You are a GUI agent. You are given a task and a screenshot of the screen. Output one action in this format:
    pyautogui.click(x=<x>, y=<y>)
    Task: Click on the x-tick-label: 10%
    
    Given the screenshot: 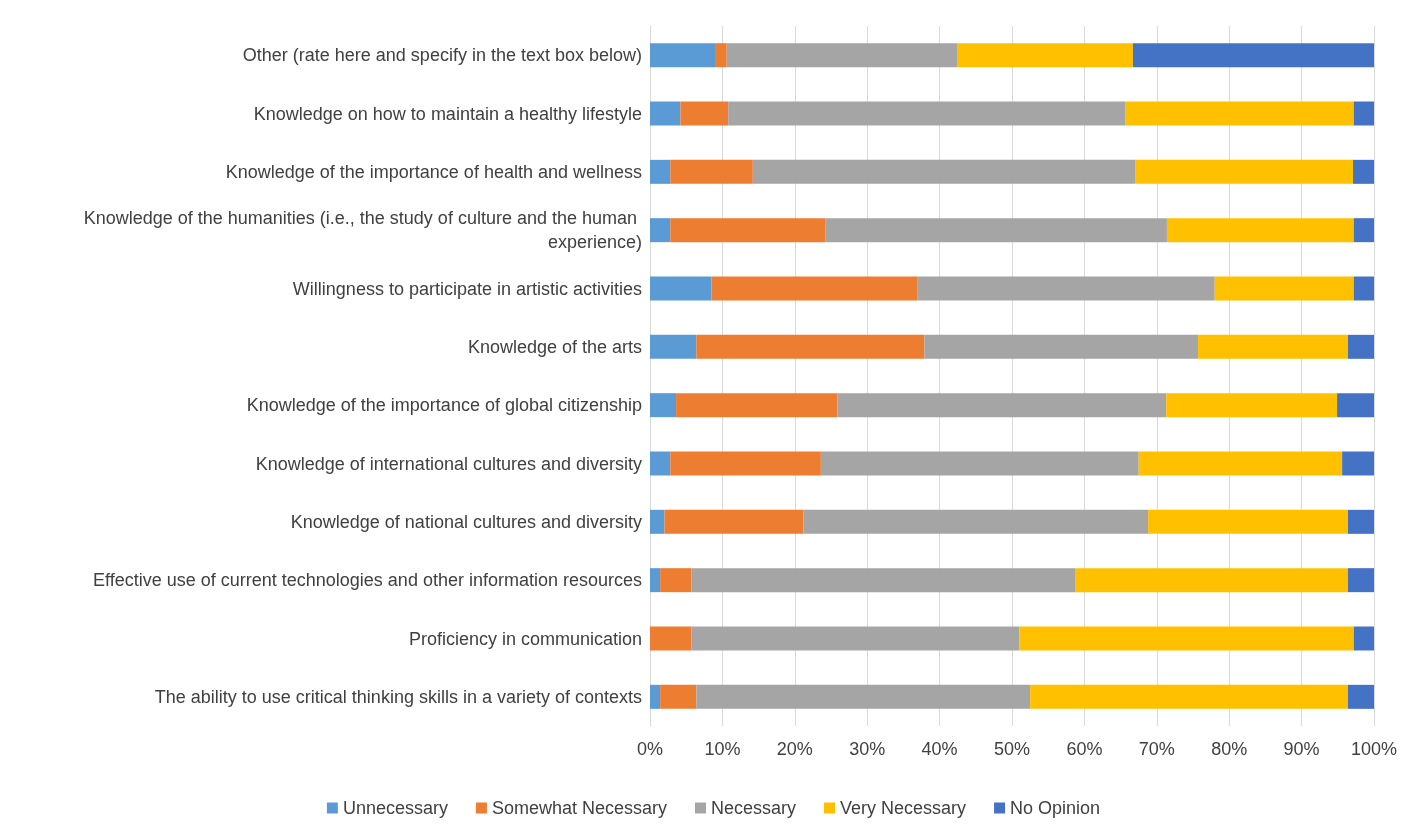 What is the action you would take?
    pyautogui.click(x=722, y=749)
    